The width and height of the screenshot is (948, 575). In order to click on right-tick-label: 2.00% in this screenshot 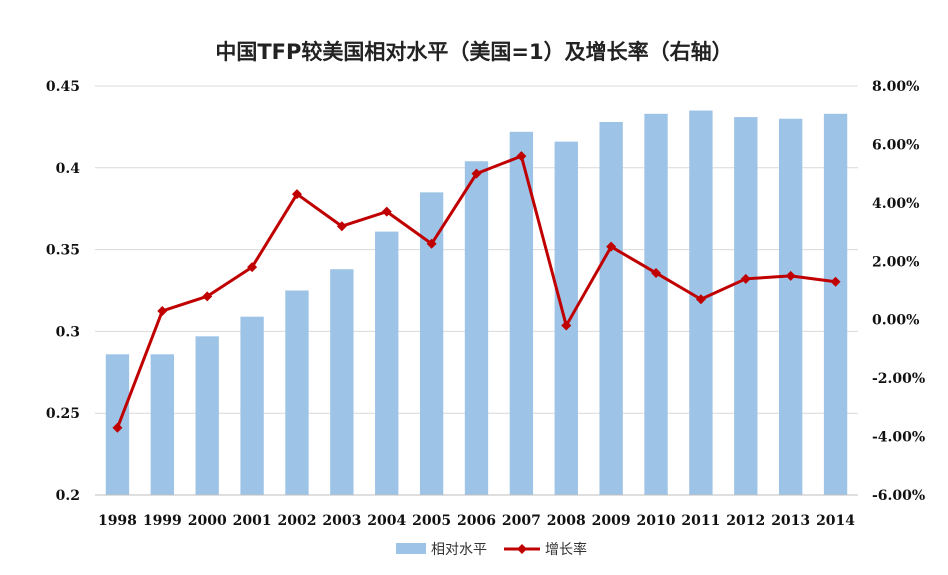, I will do `click(895, 262)`.